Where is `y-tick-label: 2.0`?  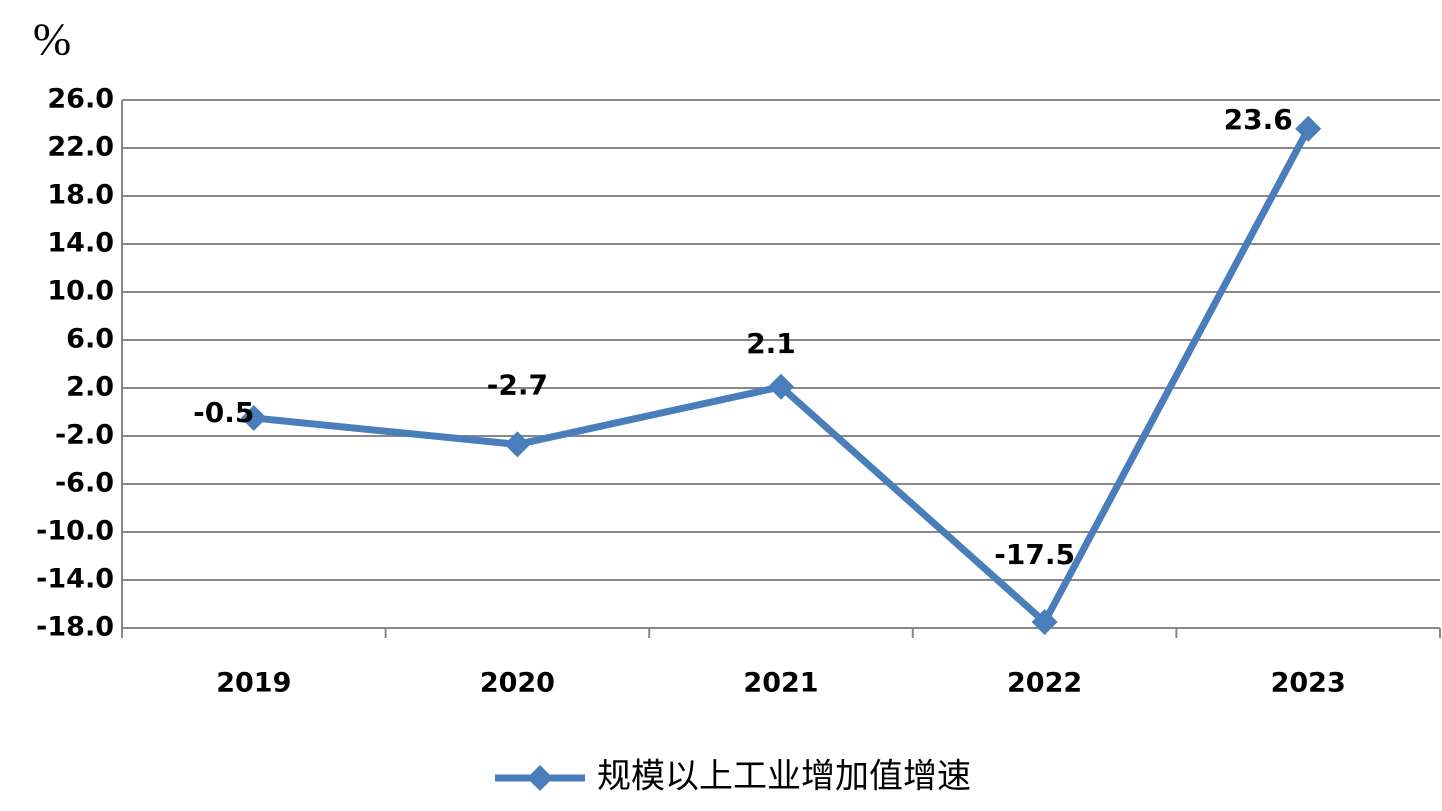
y-tick-label: 2.0 is located at coordinates (90, 387).